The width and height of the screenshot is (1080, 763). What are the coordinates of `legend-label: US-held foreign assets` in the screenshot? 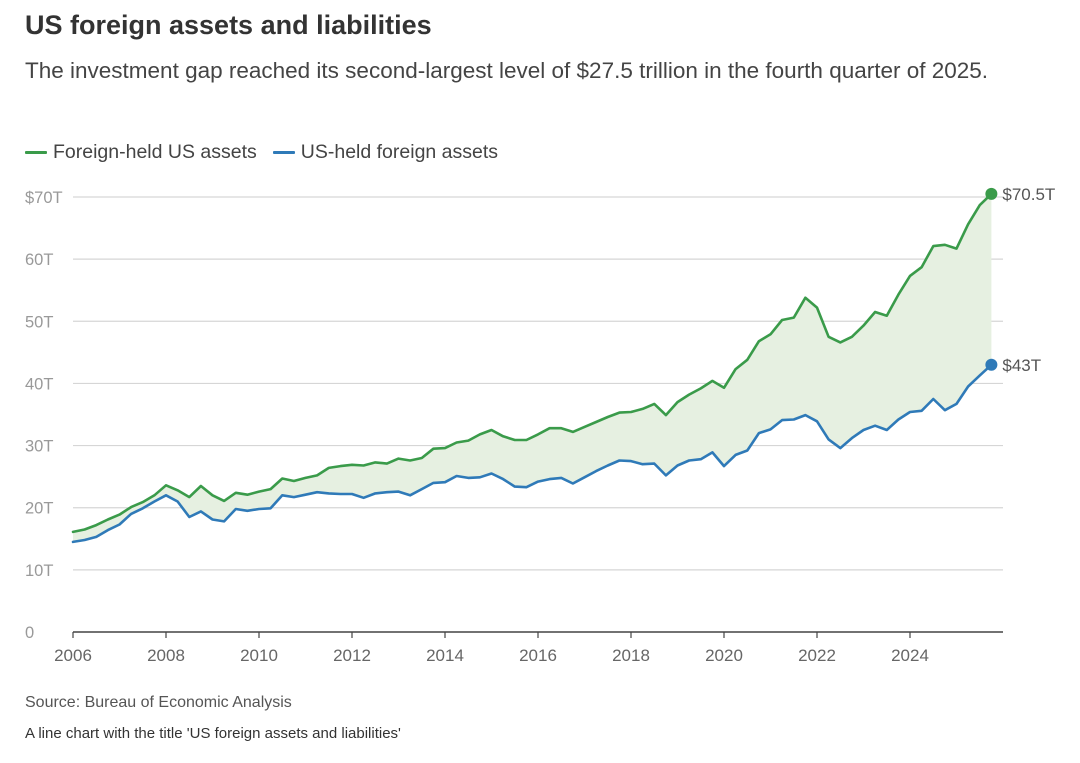 It's located at (399, 152).